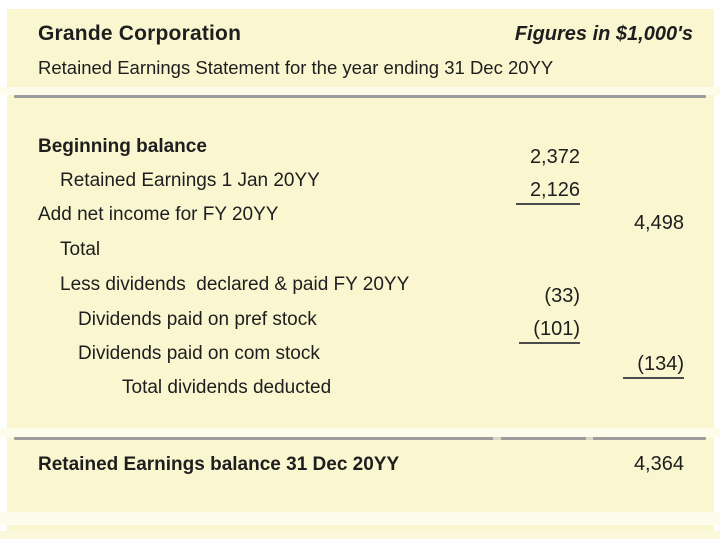 Image resolution: width=720 pixels, height=539 pixels. What do you see at coordinates (549, 331) in the screenshot?
I see `amount-dividends-com: (101)` at bounding box center [549, 331].